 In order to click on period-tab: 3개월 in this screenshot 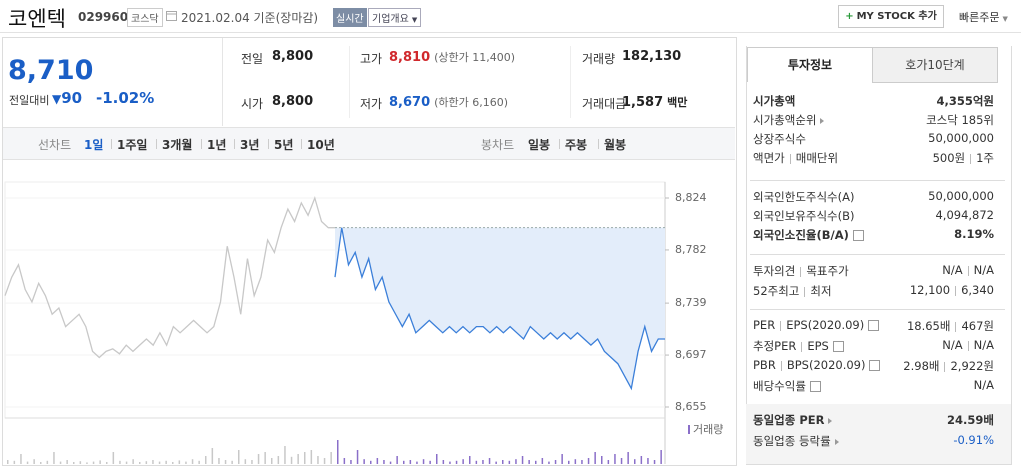, I will do `click(177, 145)`.